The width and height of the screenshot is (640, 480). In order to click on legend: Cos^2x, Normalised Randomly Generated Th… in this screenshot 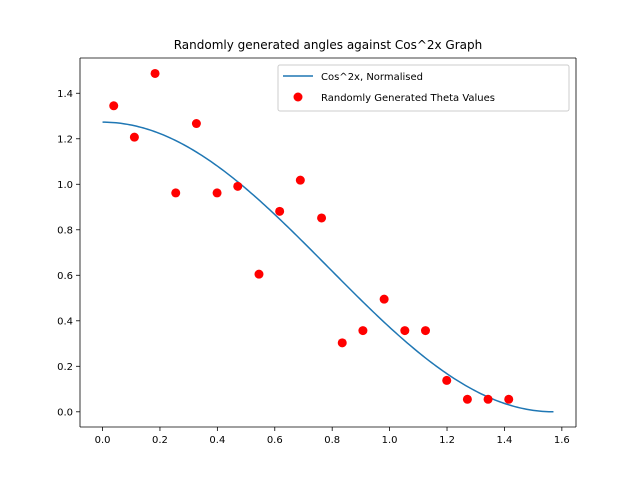, I will do `click(423, 88)`.